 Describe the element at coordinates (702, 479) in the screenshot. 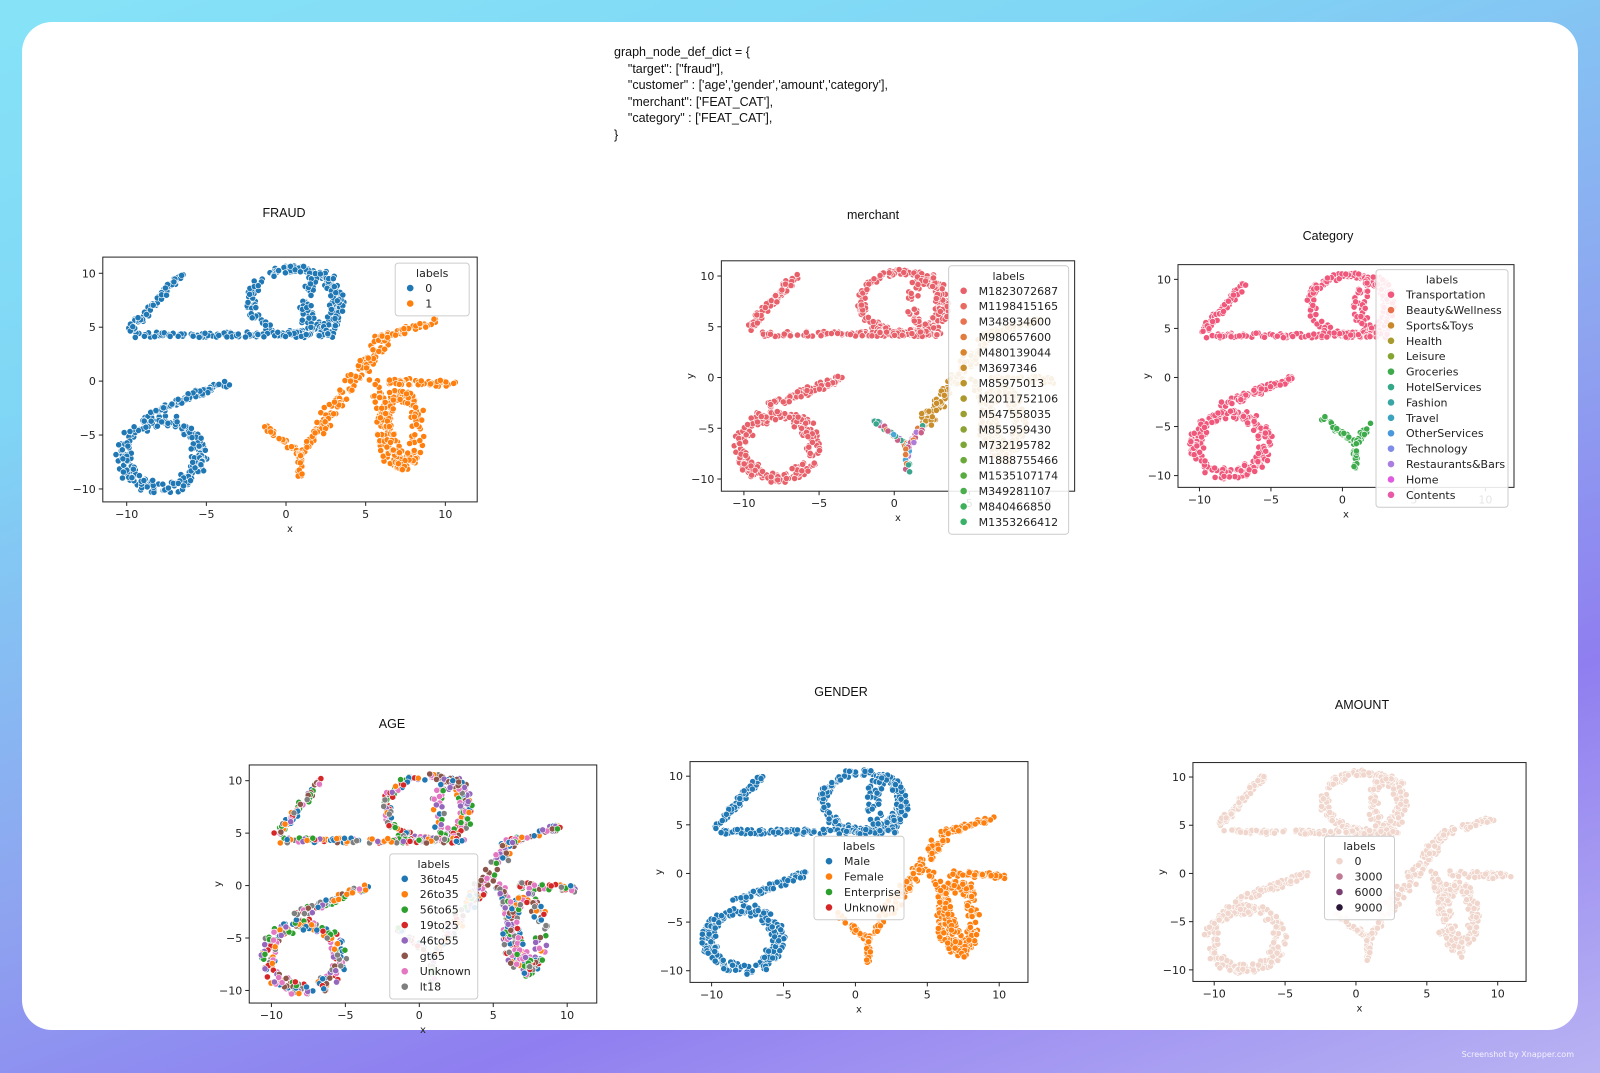

I see `y-tick-label: −10` at that location.